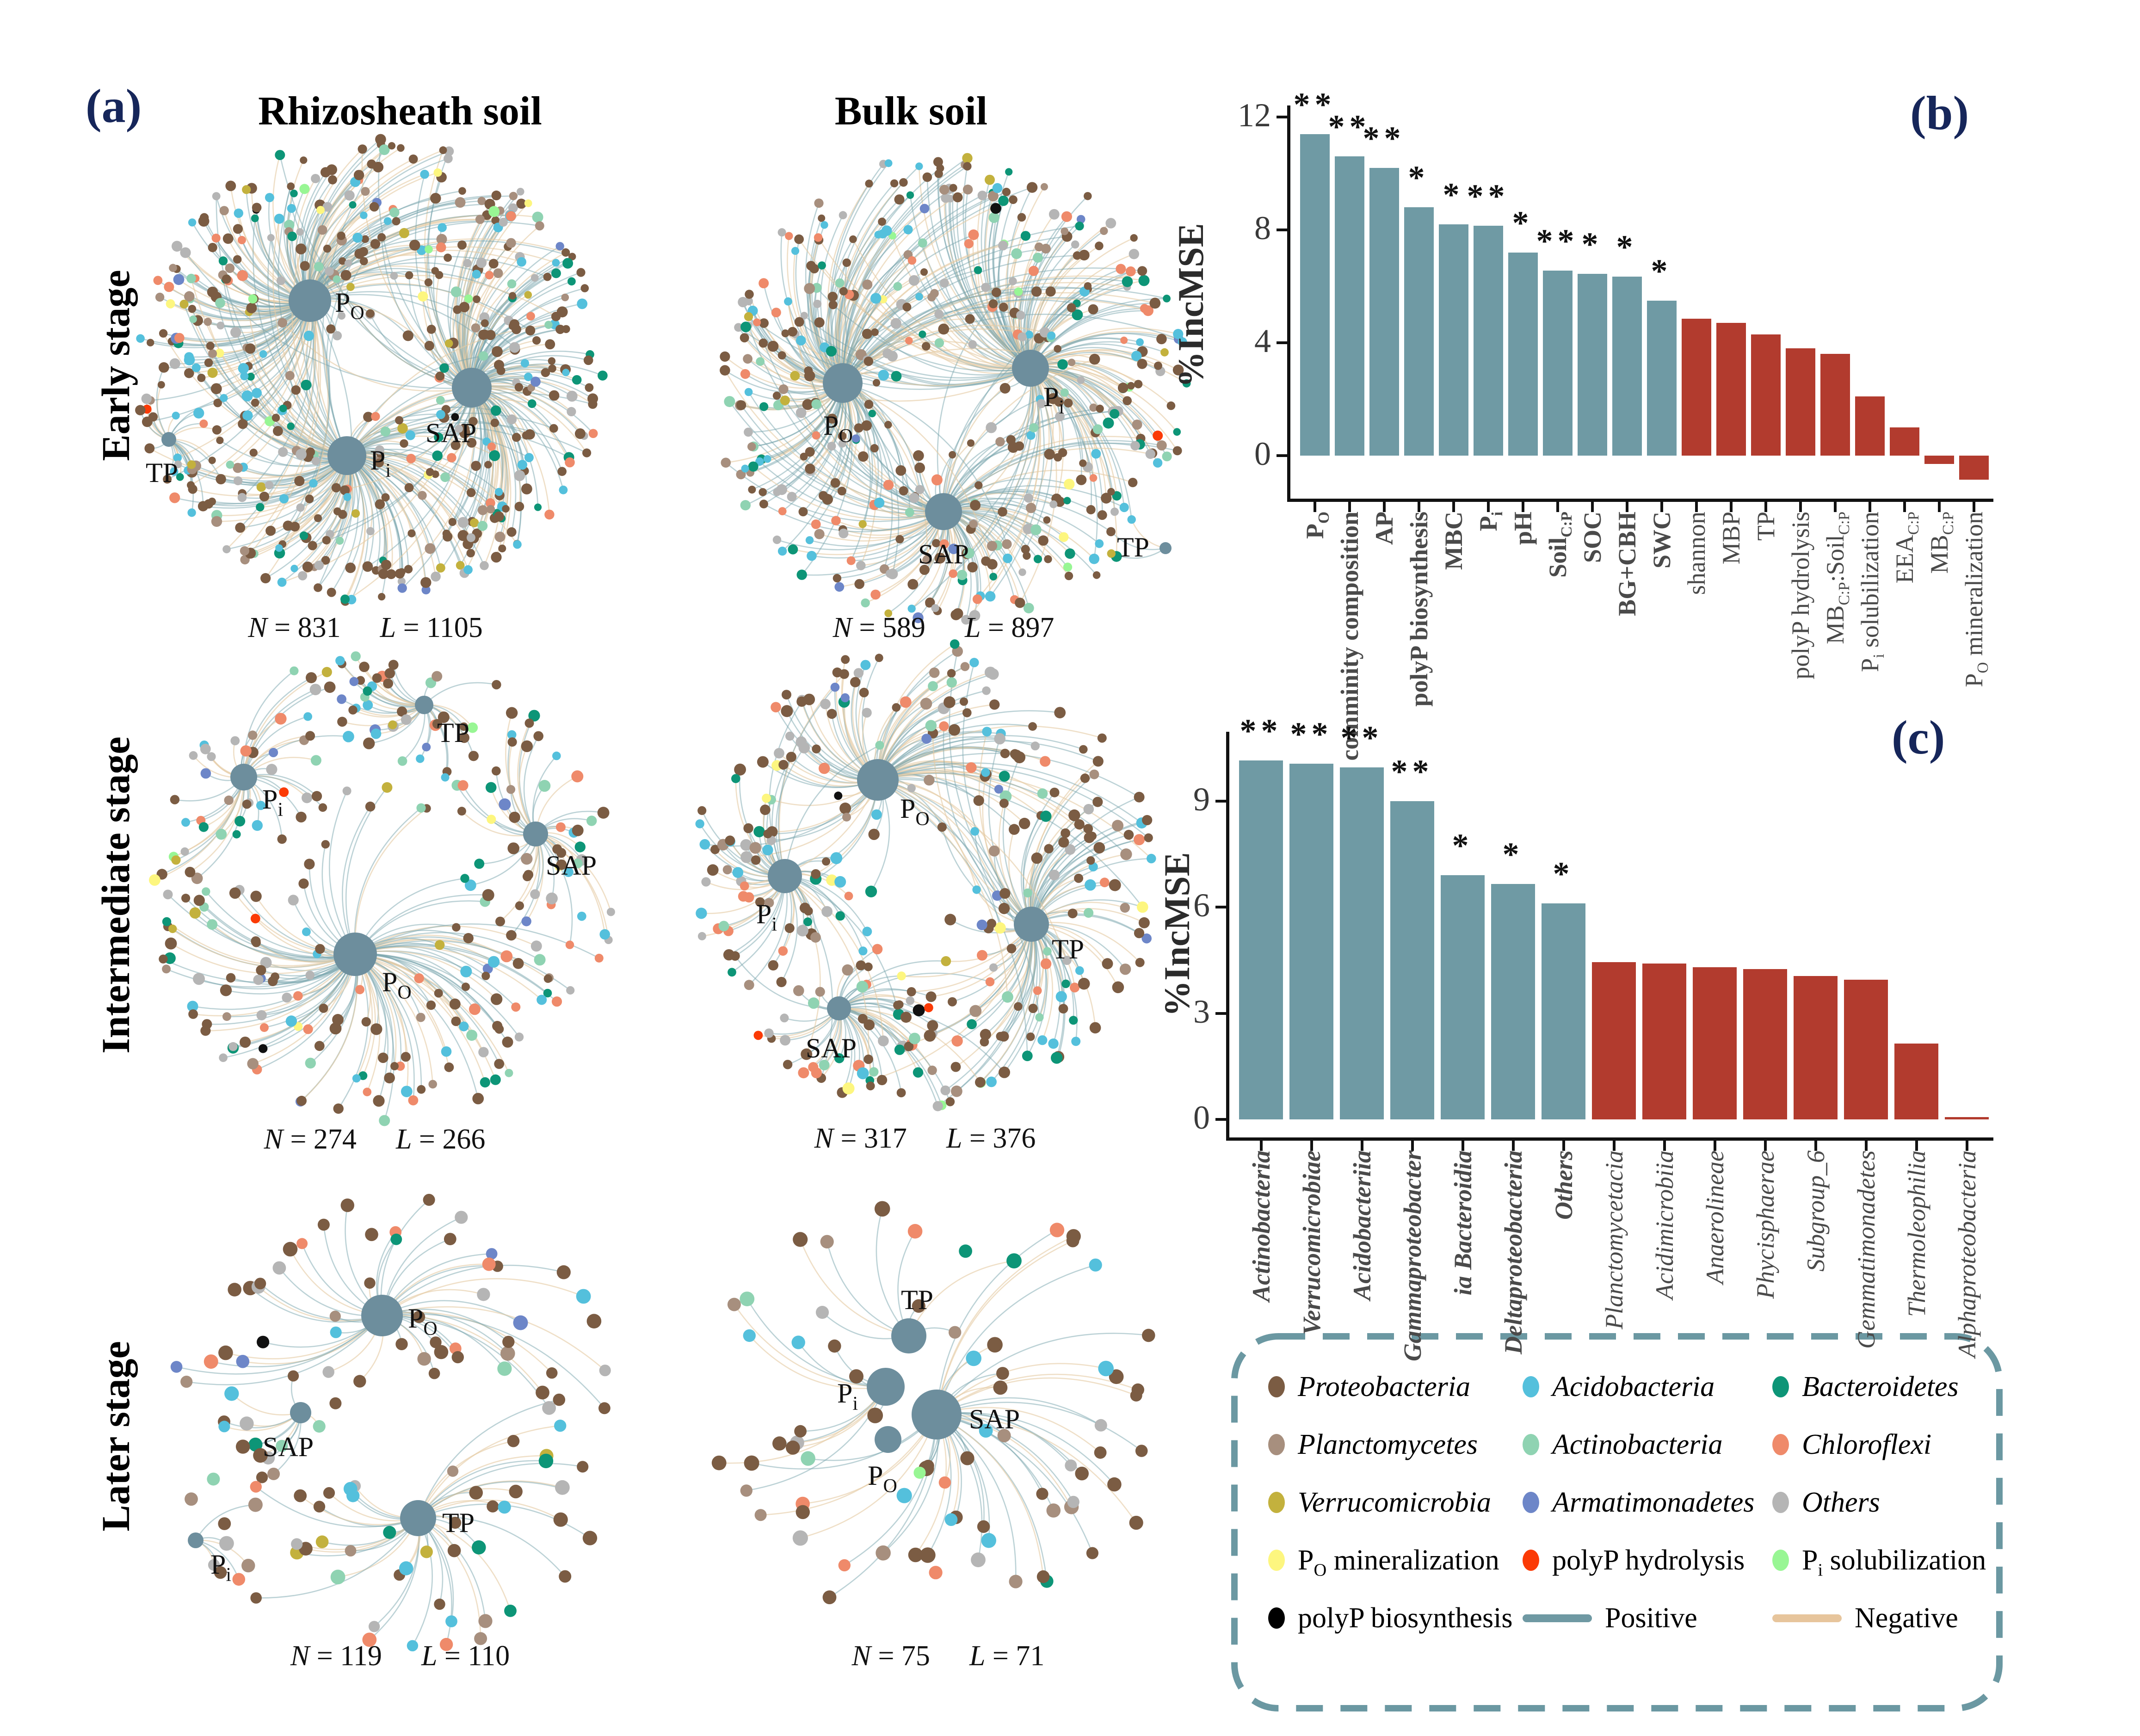  What do you see at coordinates (882, 1478) in the screenshot?
I see `hub-label: PO` at bounding box center [882, 1478].